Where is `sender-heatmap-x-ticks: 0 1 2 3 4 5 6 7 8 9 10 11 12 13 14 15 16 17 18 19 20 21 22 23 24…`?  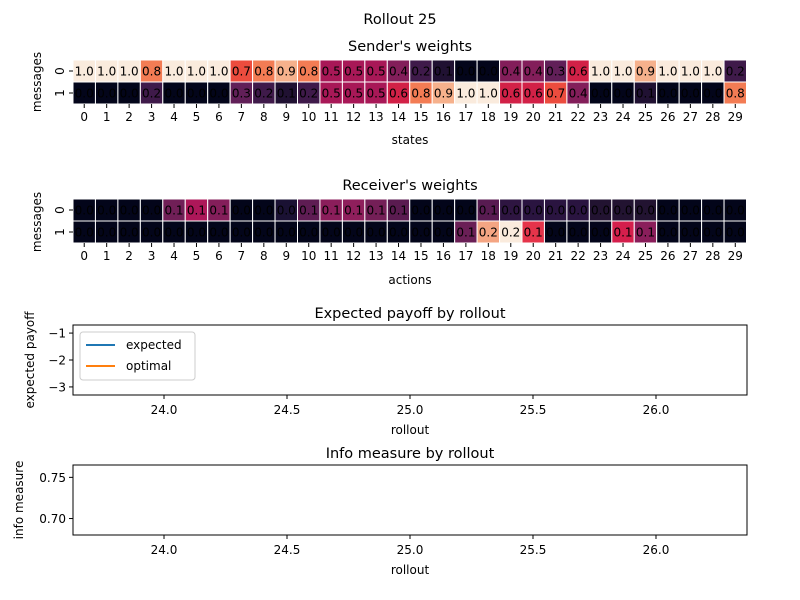 sender-heatmap-x-ticks: 0 1 2 3 4 5 6 7 8 9 10 11 12 13 14 15 16 17 18 19 20 21 22 23 24… is located at coordinates (411, 114).